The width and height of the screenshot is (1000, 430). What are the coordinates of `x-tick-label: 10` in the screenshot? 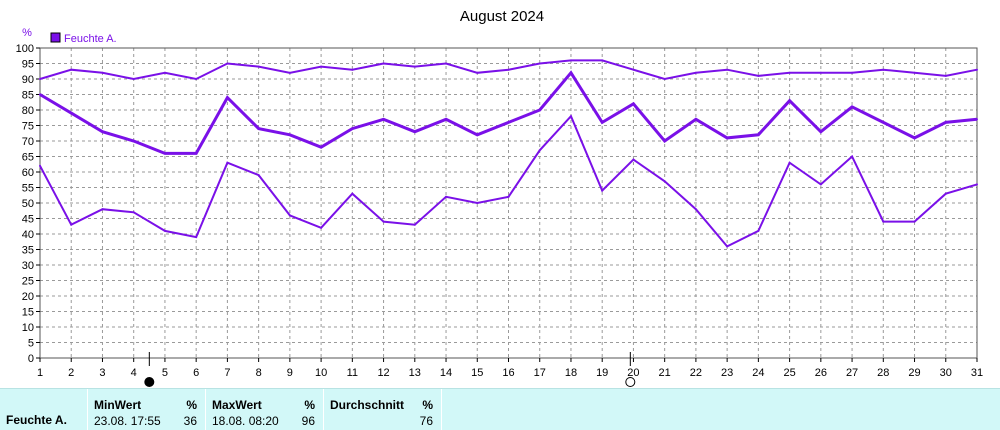 It's located at (321, 373).